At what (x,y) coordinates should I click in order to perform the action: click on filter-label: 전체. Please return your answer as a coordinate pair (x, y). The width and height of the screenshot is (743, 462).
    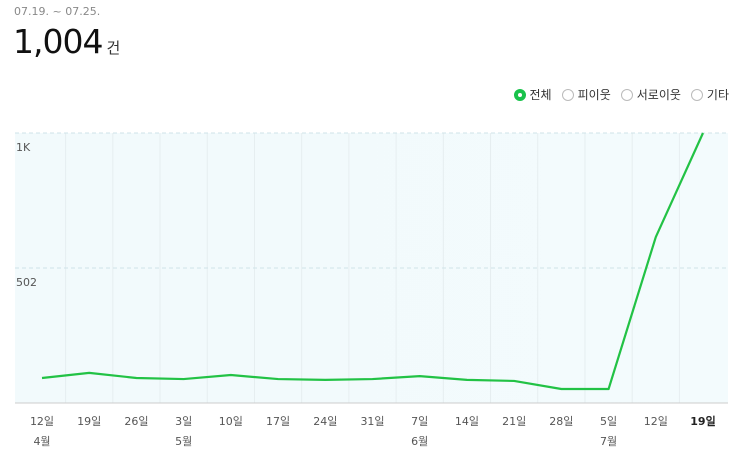
    Looking at the image, I should click on (540, 95).